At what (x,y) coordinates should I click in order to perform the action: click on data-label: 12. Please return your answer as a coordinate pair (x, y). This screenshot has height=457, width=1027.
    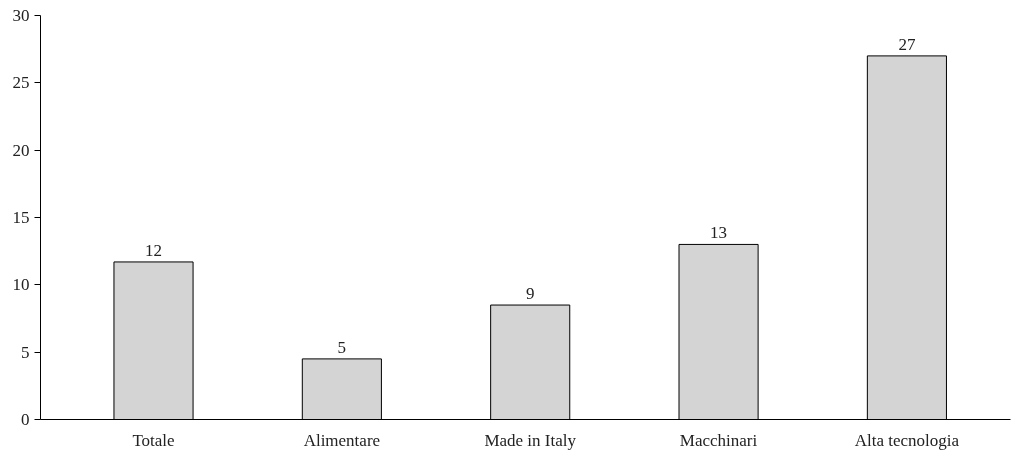
    Looking at the image, I should click on (154, 250).